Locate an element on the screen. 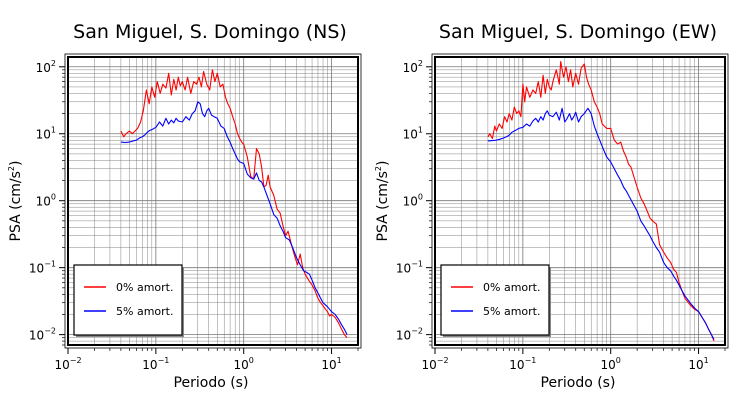 The width and height of the screenshot is (730, 400). chart-title: San Miguel, S. Domingo (EW) is located at coordinates (578, 32).